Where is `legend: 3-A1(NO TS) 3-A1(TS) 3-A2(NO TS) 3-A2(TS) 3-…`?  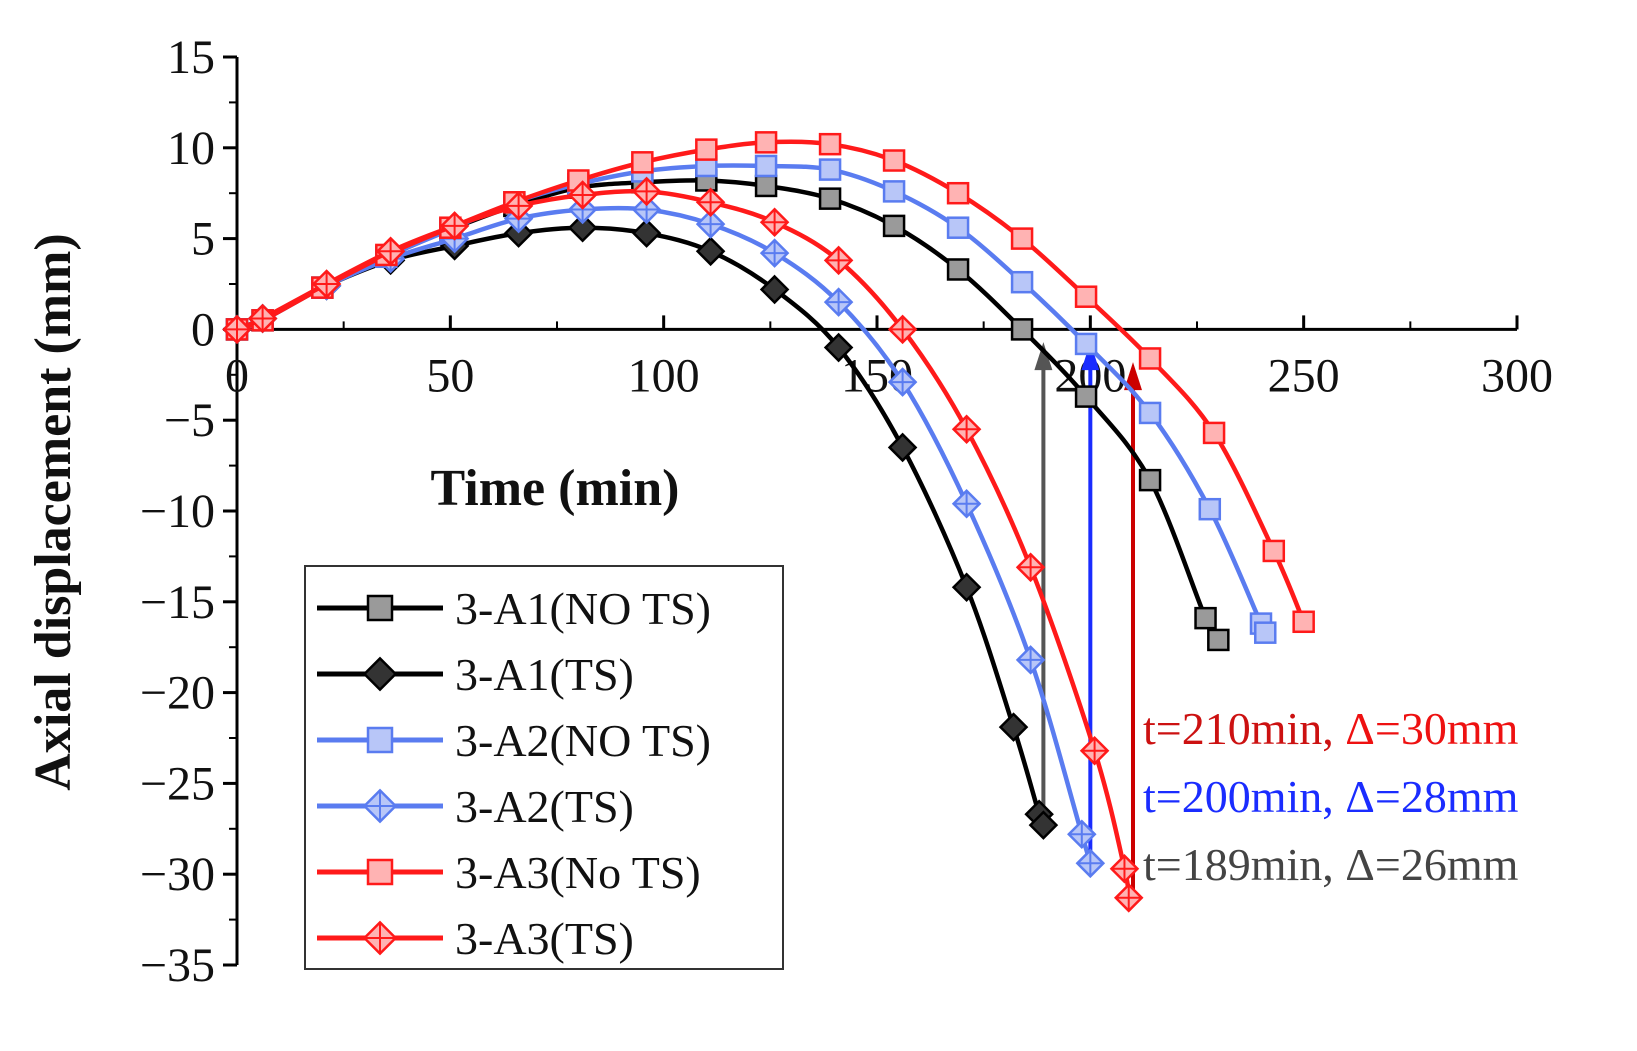
legend: 3-A1(NO TS) 3-A1(TS) 3-A2(NO TS) 3-A2(TS) 3-… is located at coordinates (544, 767).